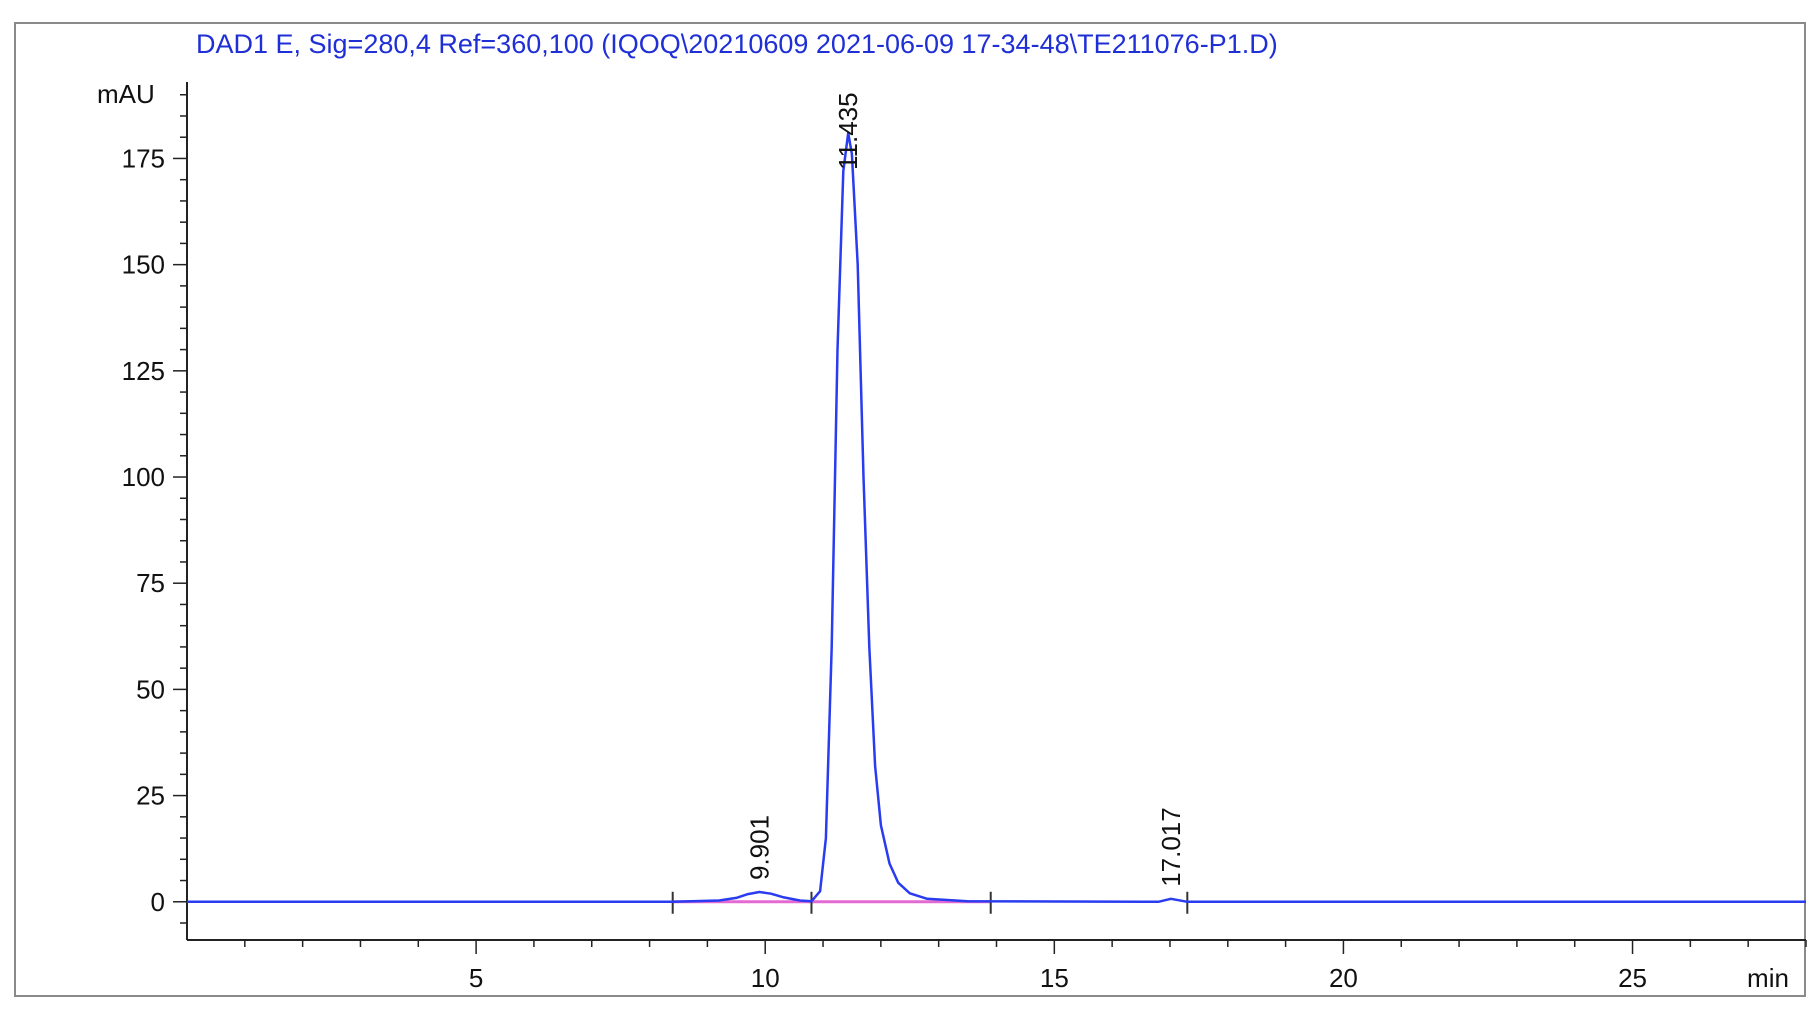 The height and width of the screenshot is (1014, 1820). What do you see at coordinates (1171, 847) in the screenshot?
I see `peak-label: 17.017` at bounding box center [1171, 847].